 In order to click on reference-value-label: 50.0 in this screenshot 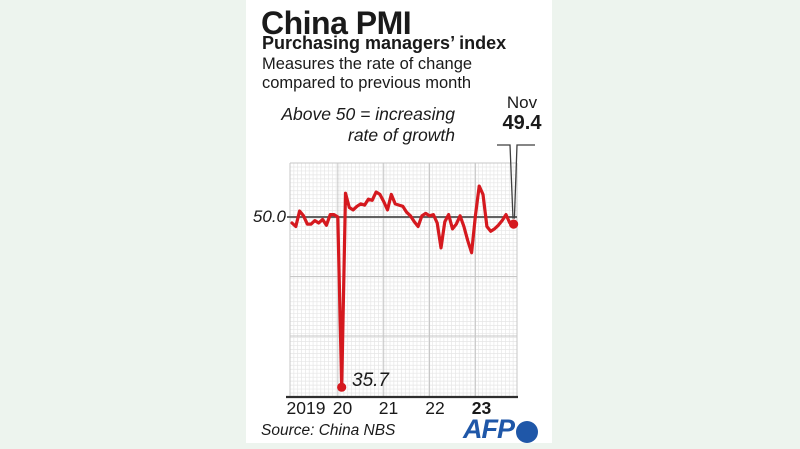, I will do `click(269, 216)`.